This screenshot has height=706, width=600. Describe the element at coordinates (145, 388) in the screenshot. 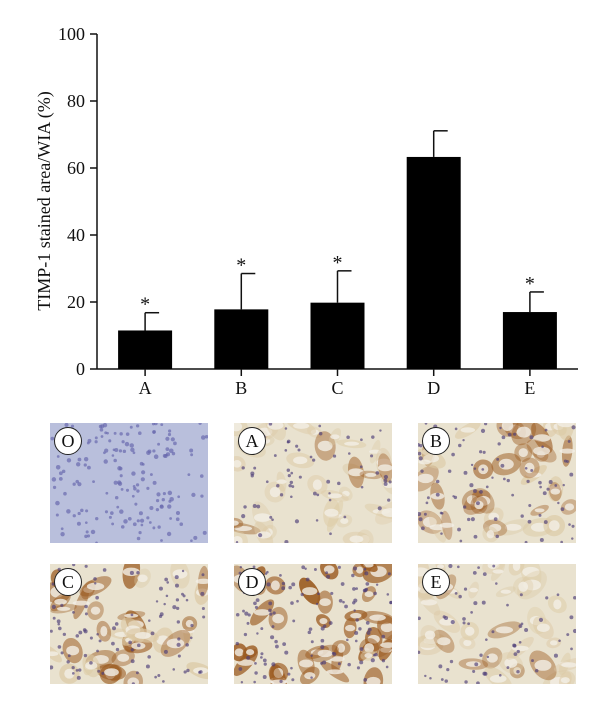

I see `x-tick-label: A` at that location.